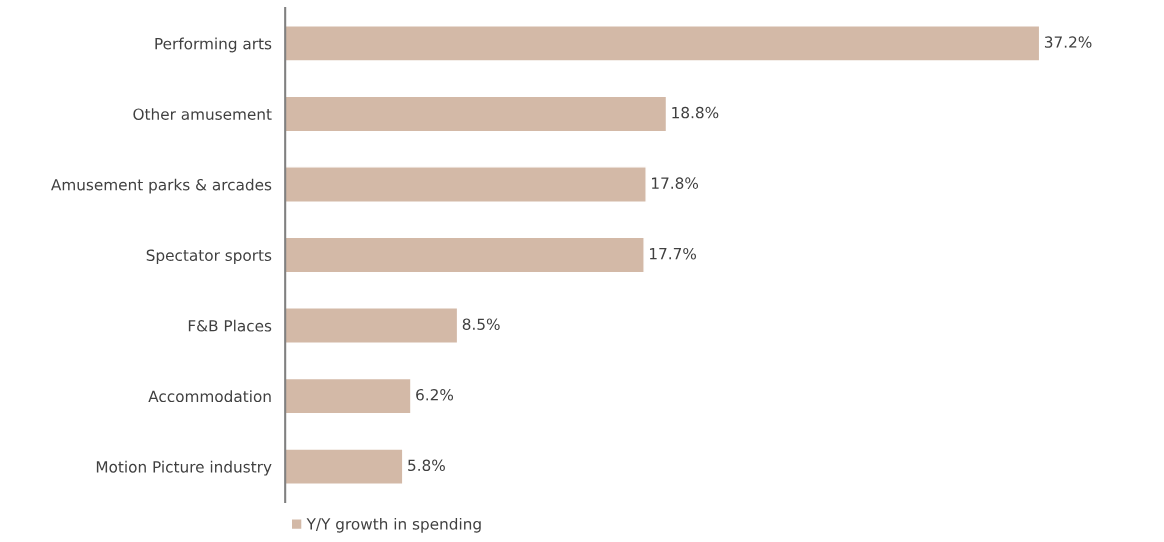 This screenshot has height=542, width=1164. What do you see at coordinates (202, 114) in the screenshot?
I see `y-tick-label: Other amusement` at bounding box center [202, 114].